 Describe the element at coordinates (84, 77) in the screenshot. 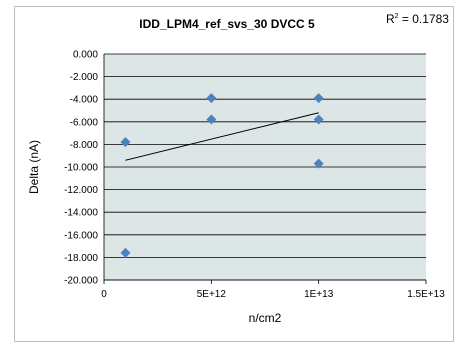

I see `y-tick-label: -2.000` at that location.